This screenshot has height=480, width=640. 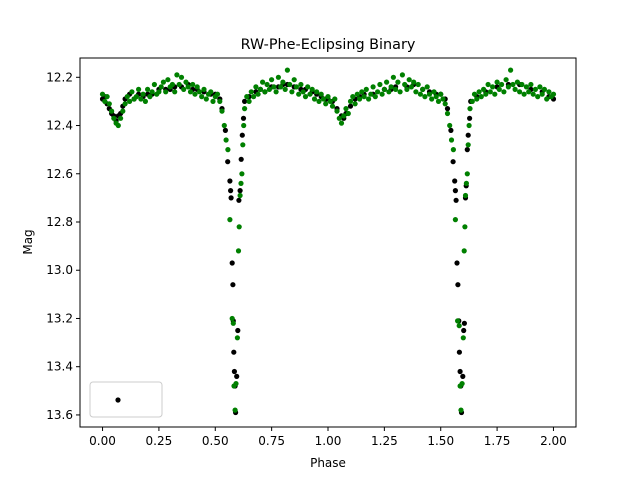 I want to click on y-tick-label: 12.6, so click(x=59, y=174).